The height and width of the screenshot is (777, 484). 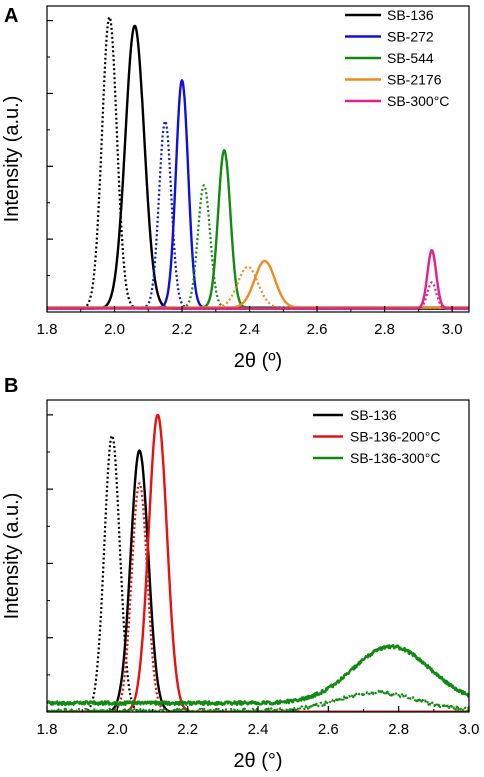 I want to click on x-axis-label: 2θ (°), so click(x=257, y=761).